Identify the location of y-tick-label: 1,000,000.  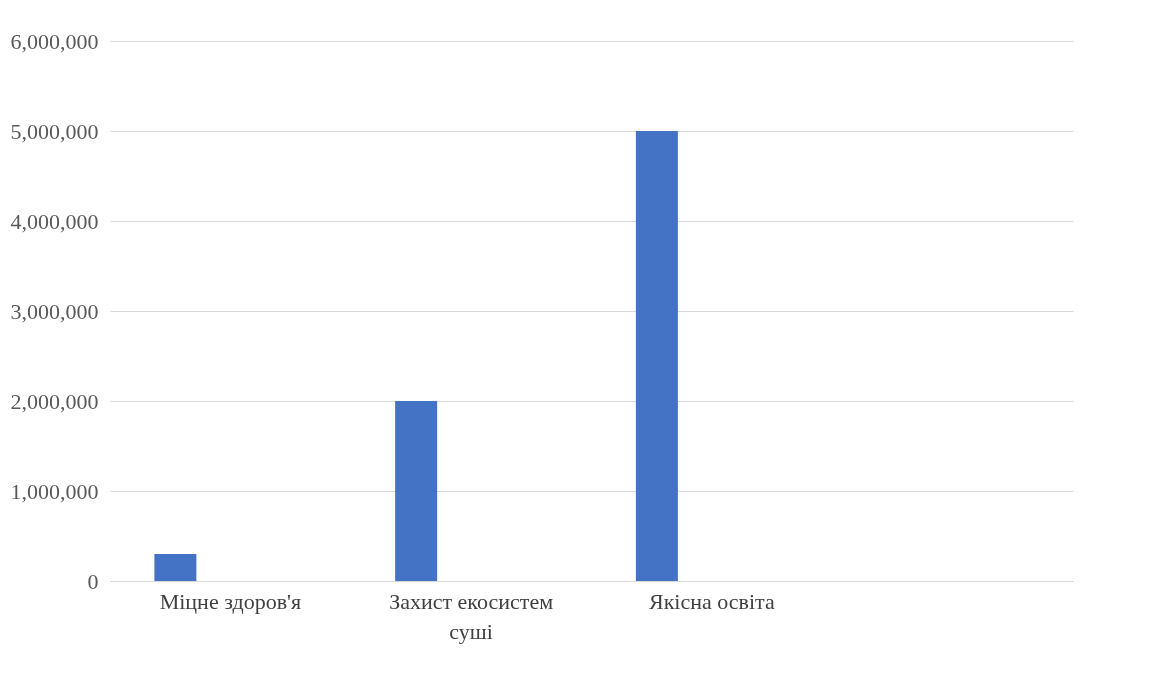
(54, 491).